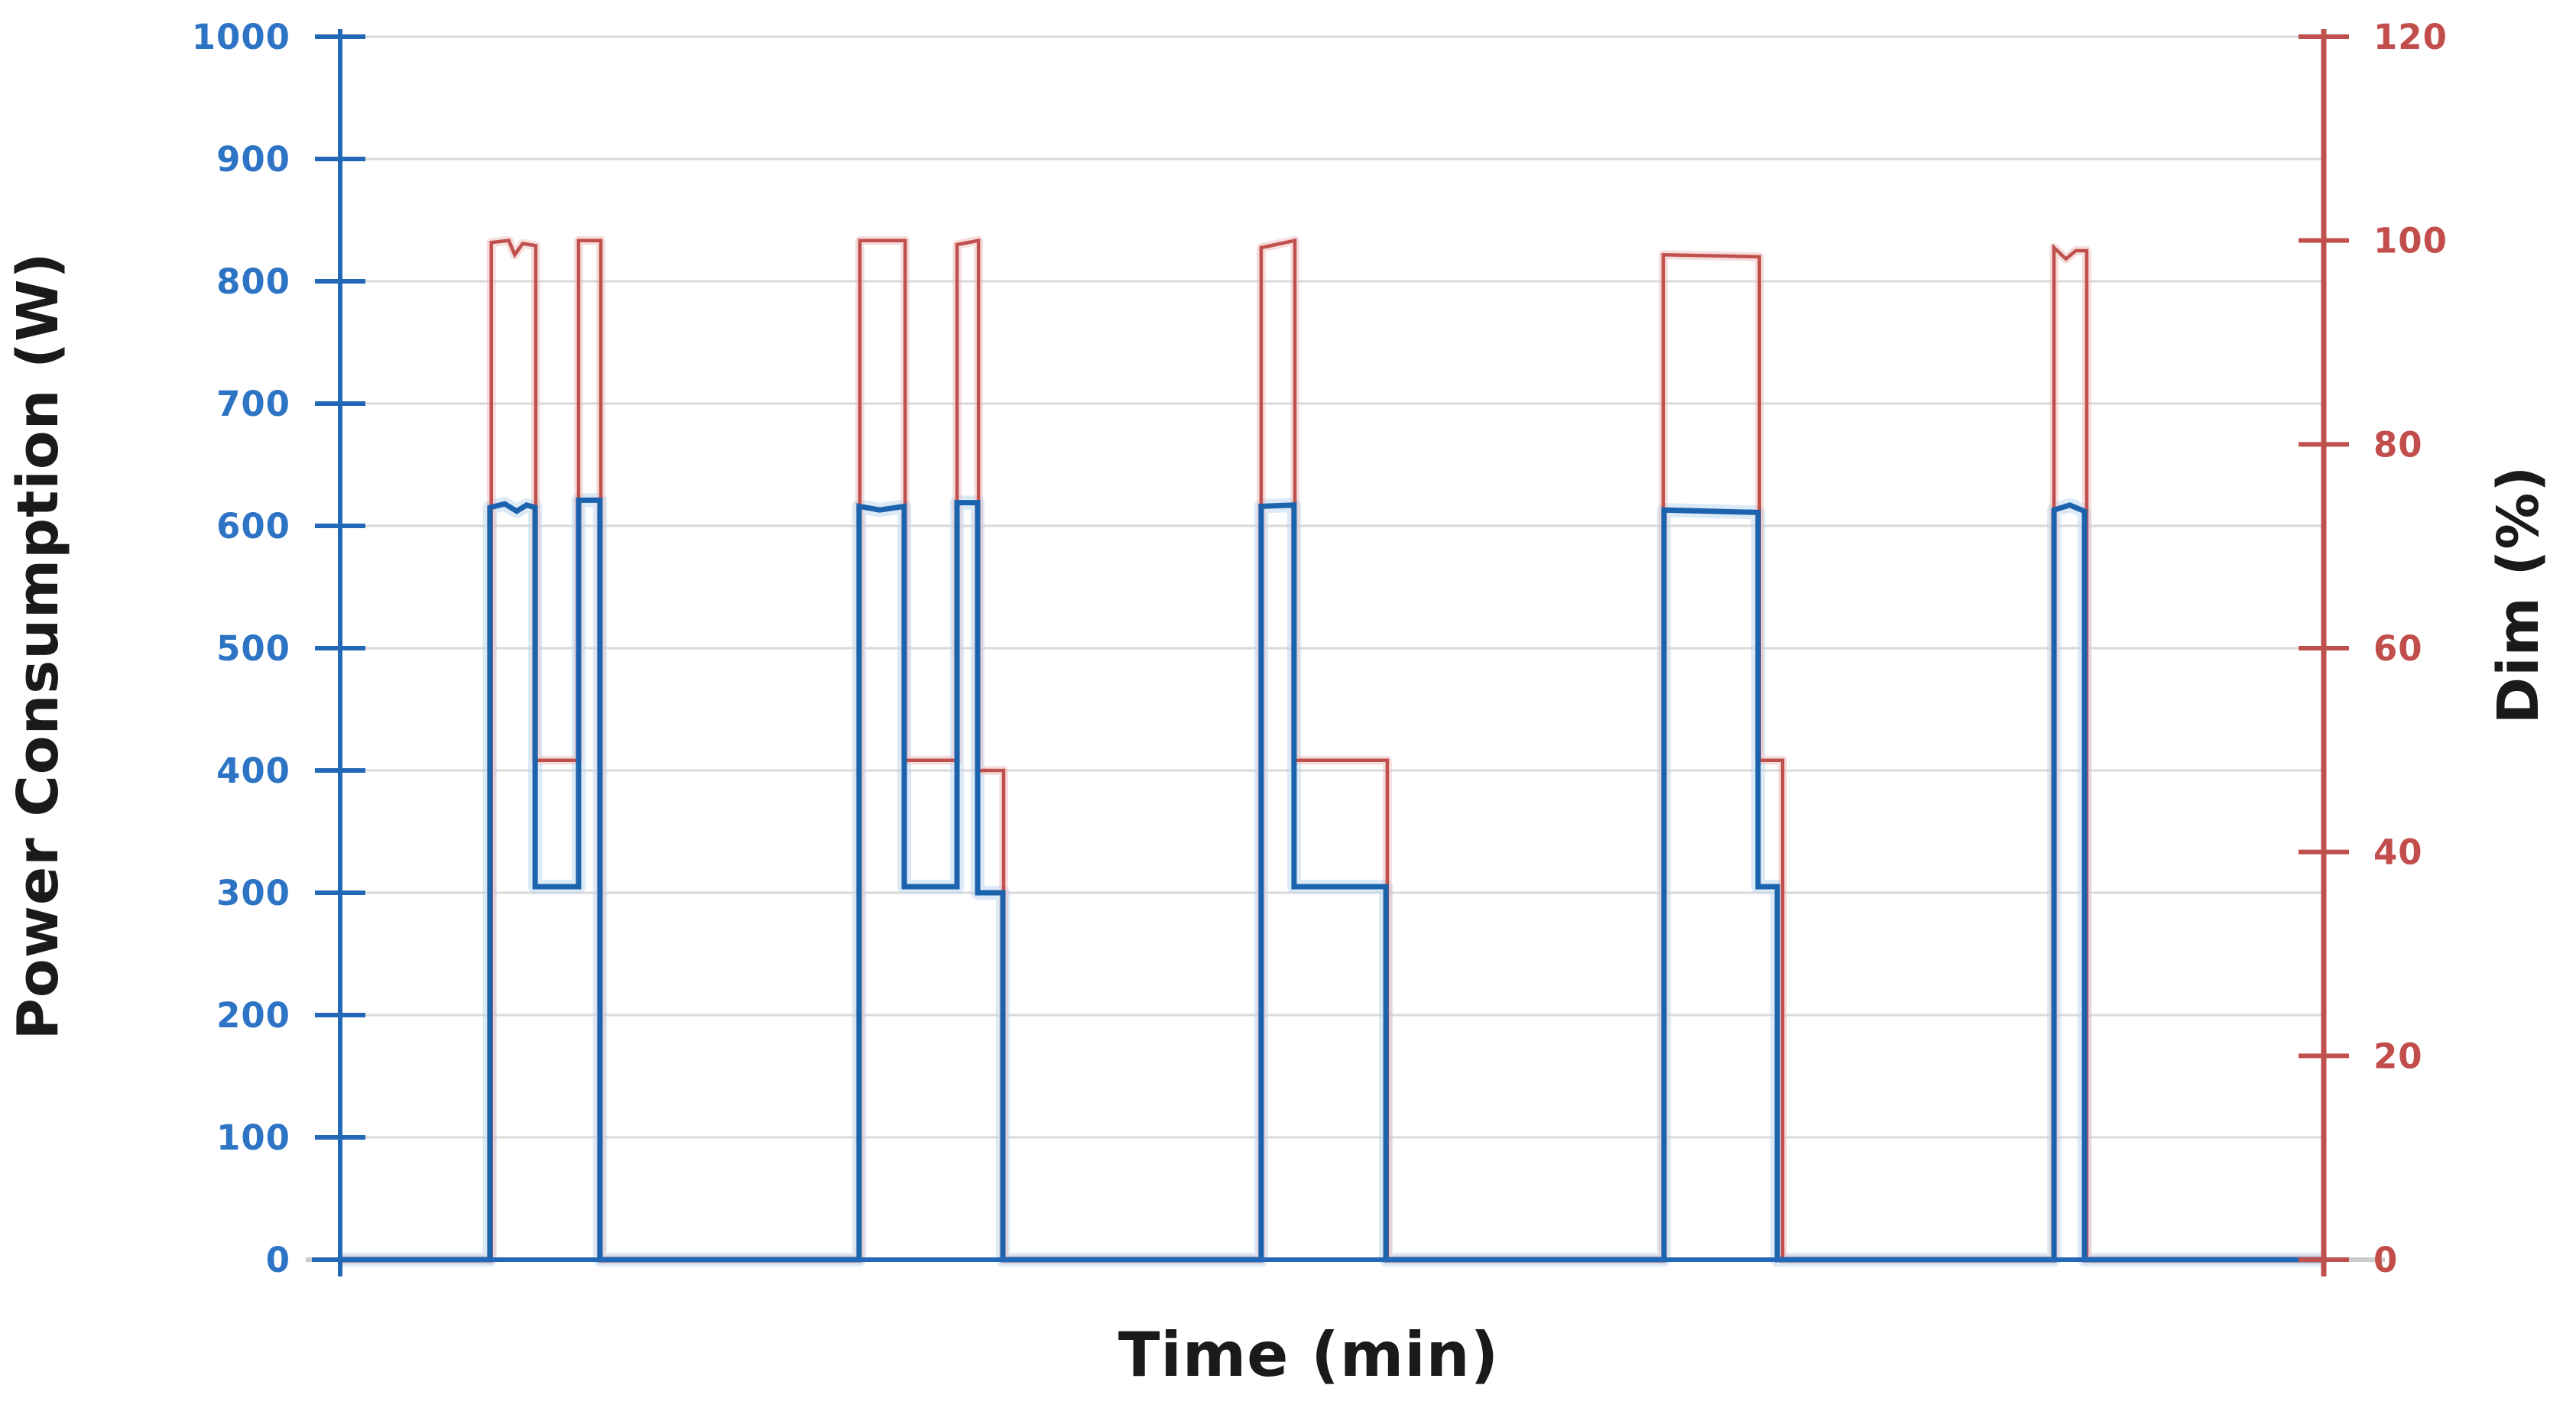 The image size is (2576, 1411). Describe the element at coordinates (241, 37) in the screenshot. I see `left-axis-tick-label: 1000` at that location.